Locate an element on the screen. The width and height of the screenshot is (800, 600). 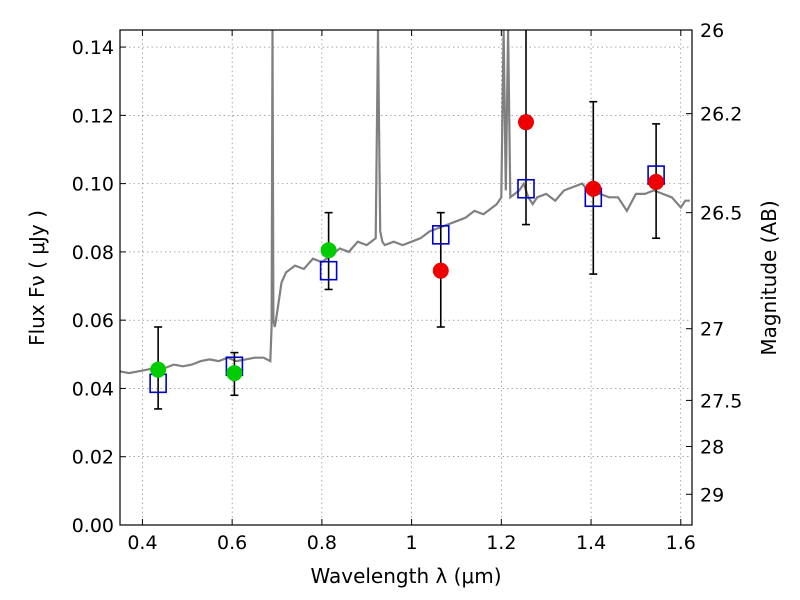
y2-axis-title: Magnitude (AB) is located at coordinates (769, 277).